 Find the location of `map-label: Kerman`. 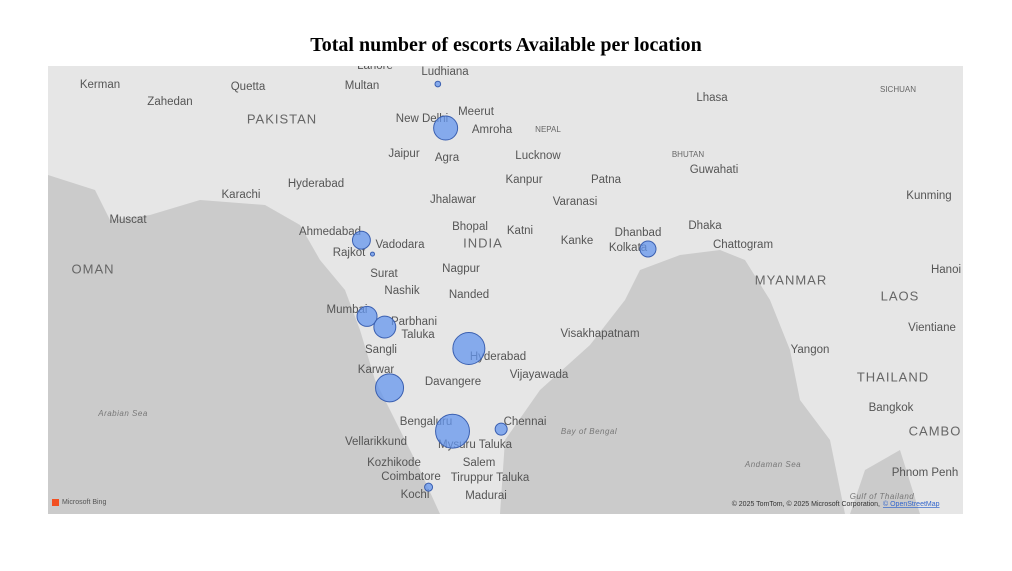

map-label: Kerman is located at coordinates (100, 85).